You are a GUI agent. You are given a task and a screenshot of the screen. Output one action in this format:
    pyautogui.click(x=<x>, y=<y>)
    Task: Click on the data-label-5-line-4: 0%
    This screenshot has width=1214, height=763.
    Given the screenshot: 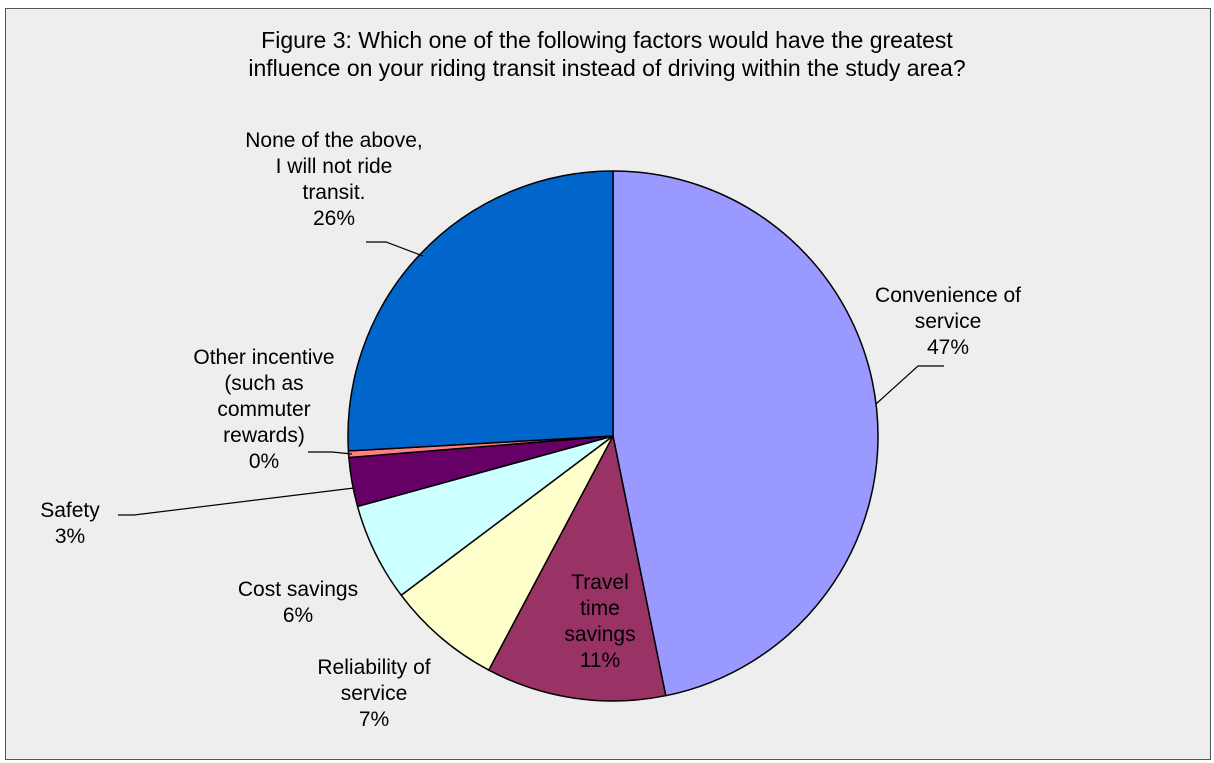 What is the action you would take?
    pyautogui.click(x=264, y=461)
    